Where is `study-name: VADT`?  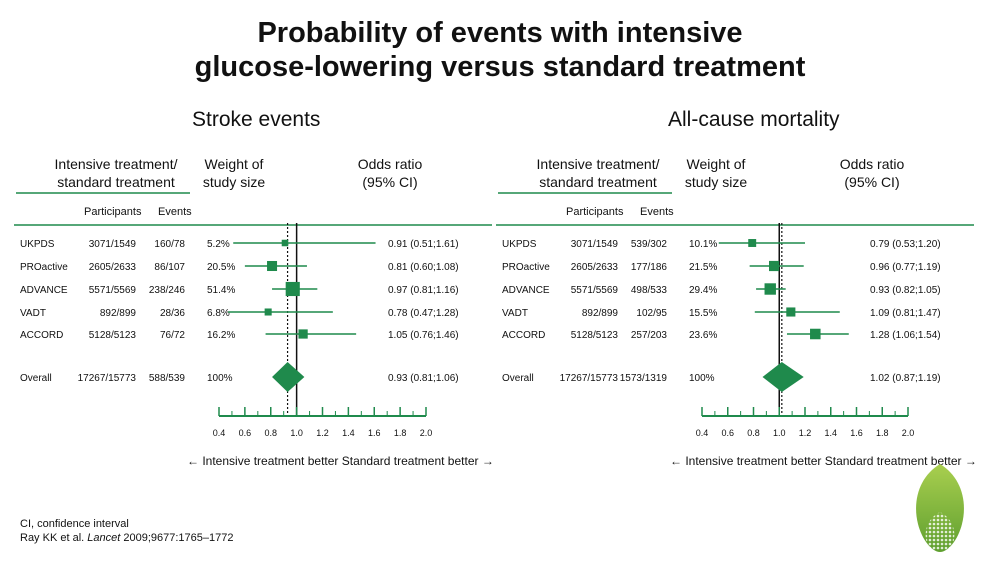
study-name: VADT is located at coordinates (515, 313).